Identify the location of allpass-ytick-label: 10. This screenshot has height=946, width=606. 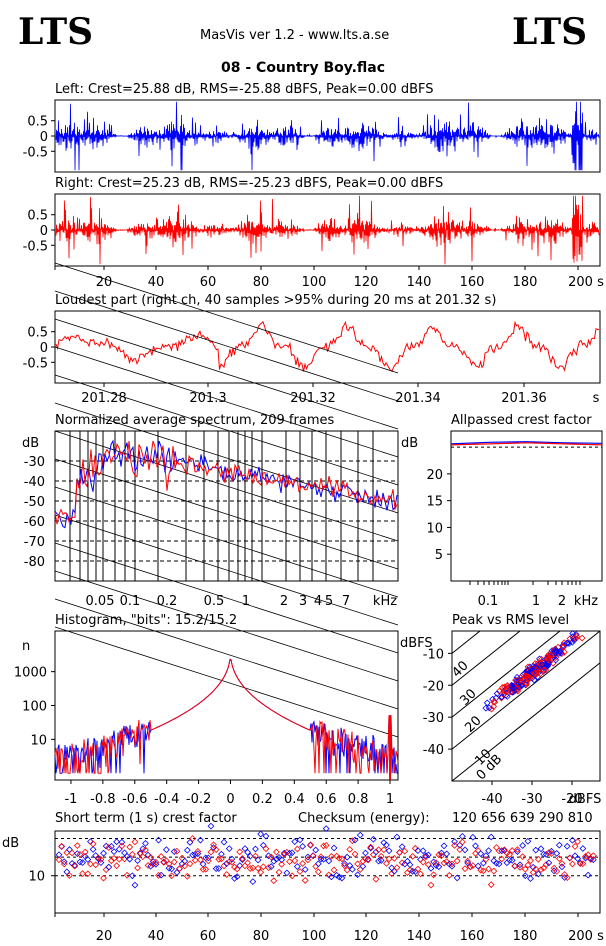
(434, 528).